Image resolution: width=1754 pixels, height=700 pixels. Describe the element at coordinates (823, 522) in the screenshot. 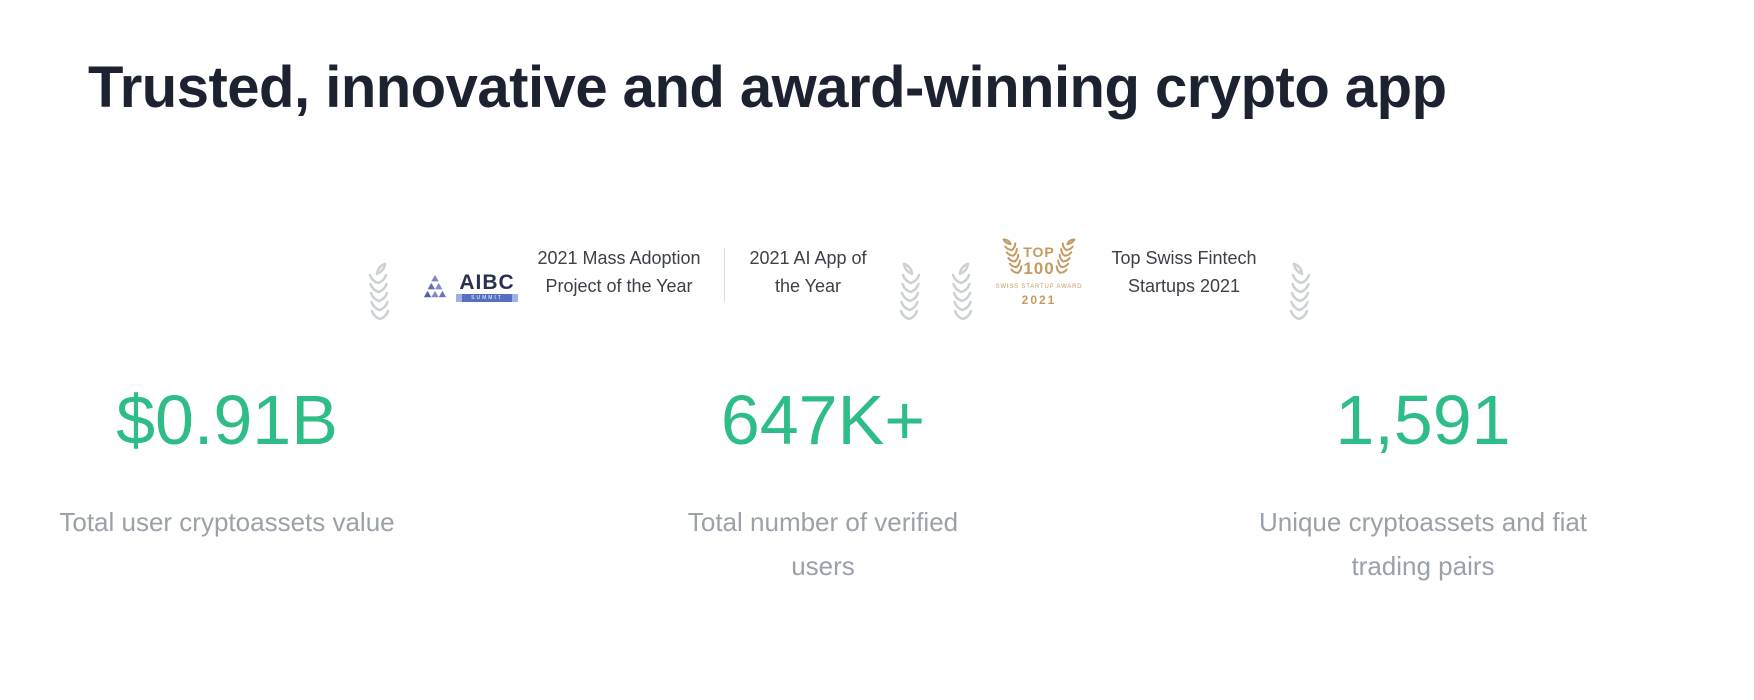

I see `stat-label-line: Total number of verified` at that location.